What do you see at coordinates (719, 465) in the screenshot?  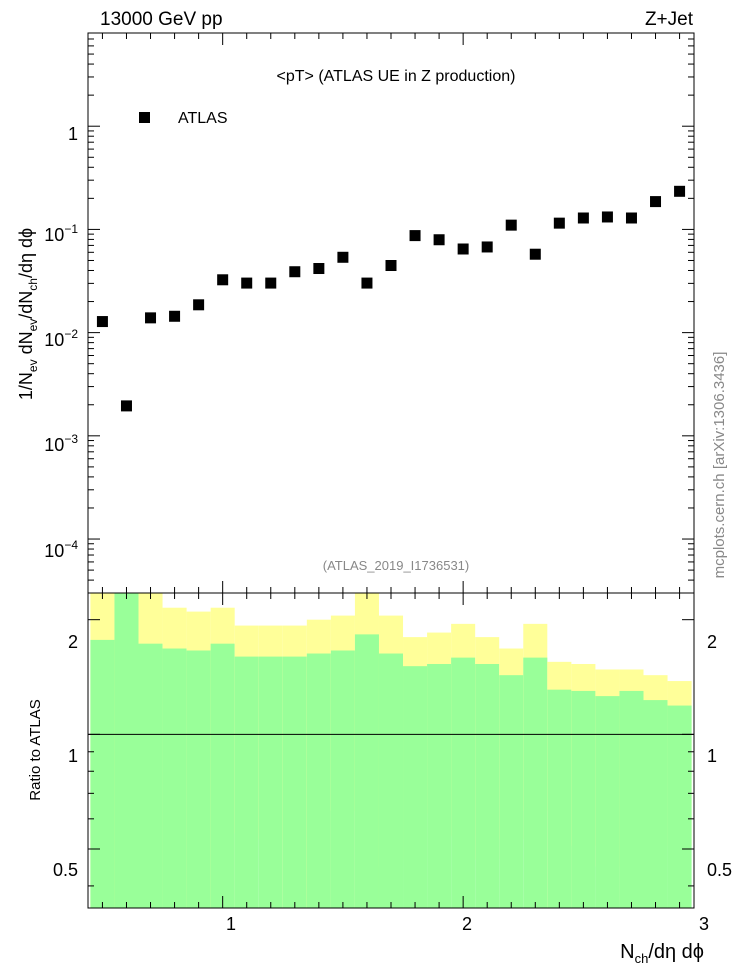 I see `watermark: mcplots.cern.ch [arXiv:1306.3436]` at bounding box center [719, 465].